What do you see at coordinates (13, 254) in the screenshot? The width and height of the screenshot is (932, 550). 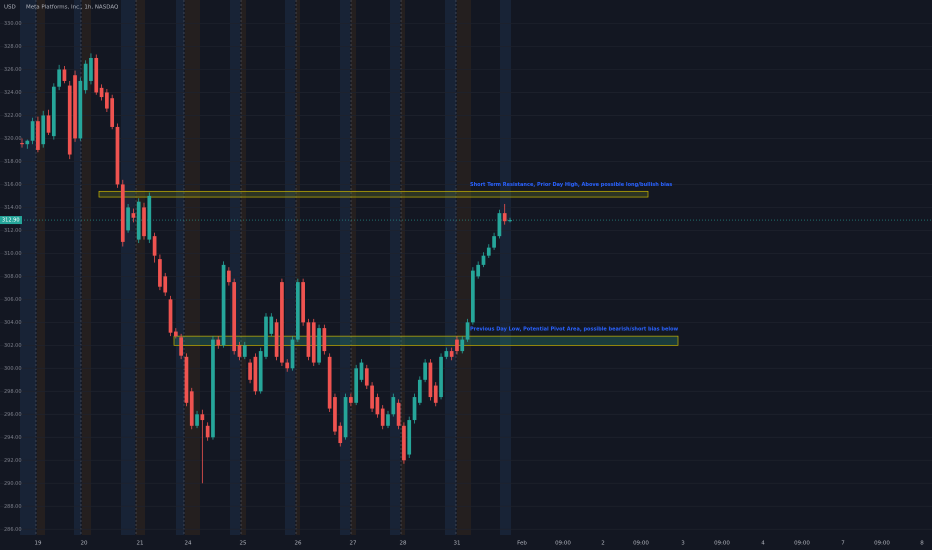 I see `y-tick-label: 310.00` at bounding box center [13, 254].